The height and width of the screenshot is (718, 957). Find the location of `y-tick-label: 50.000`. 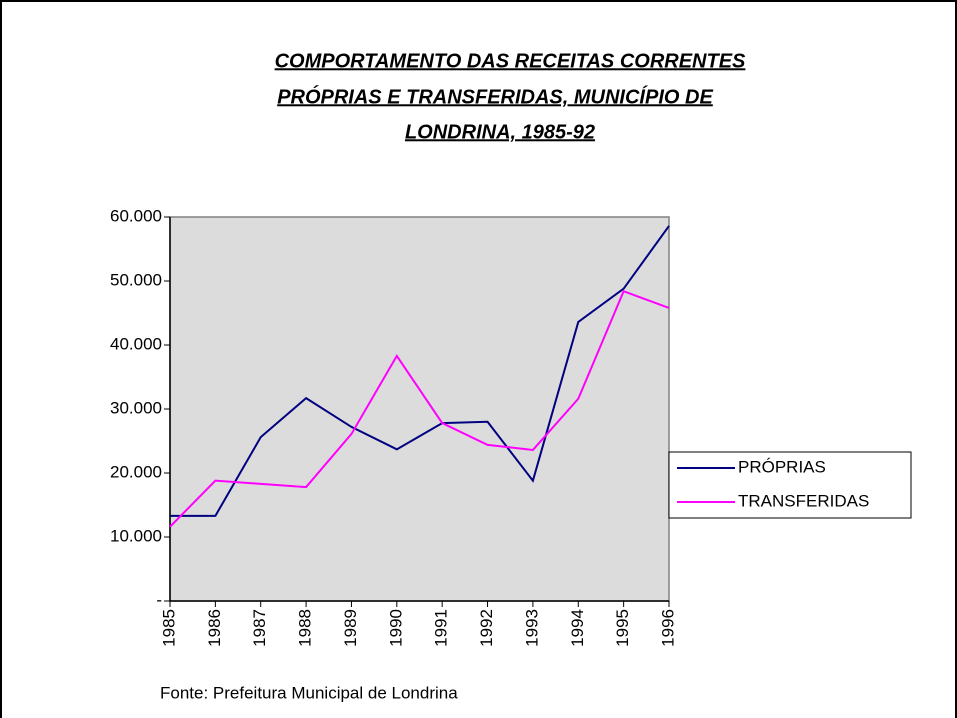

y-tick-label: 50.000 is located at coordinates (136, 279).